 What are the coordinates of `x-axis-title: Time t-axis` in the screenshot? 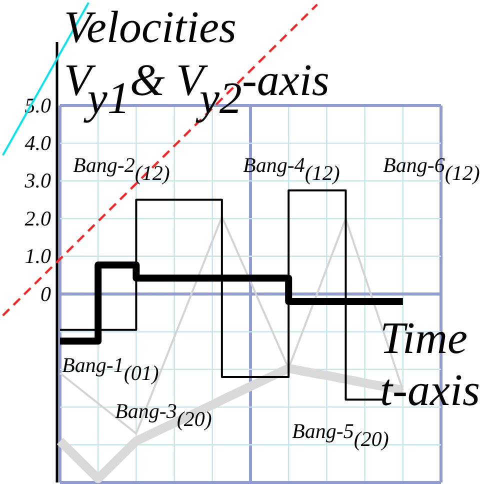 It's located at (430, 364).